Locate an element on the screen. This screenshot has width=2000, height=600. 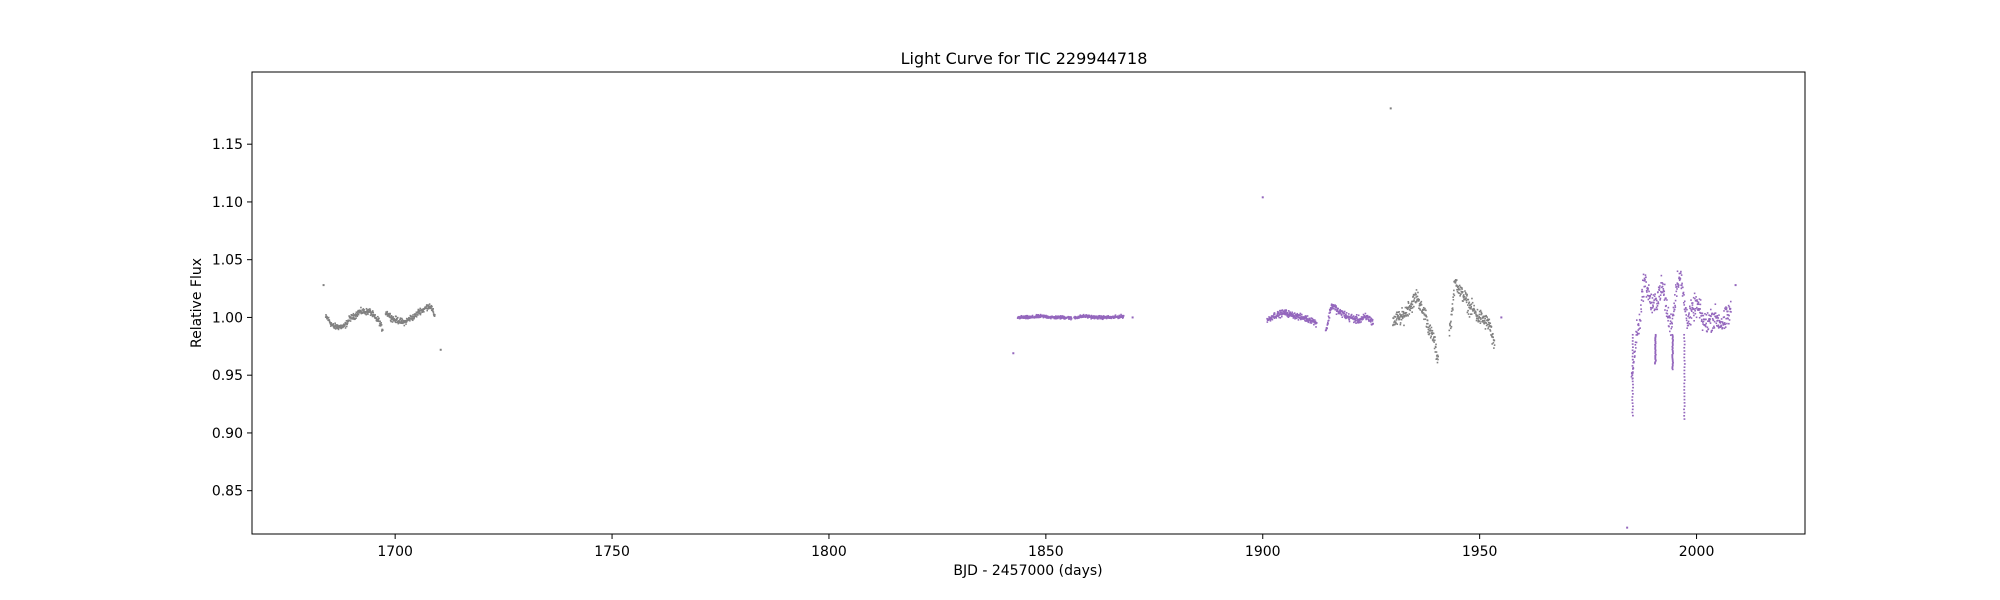
y-tick-label: 1.10 is located at coordinates (227, 203).